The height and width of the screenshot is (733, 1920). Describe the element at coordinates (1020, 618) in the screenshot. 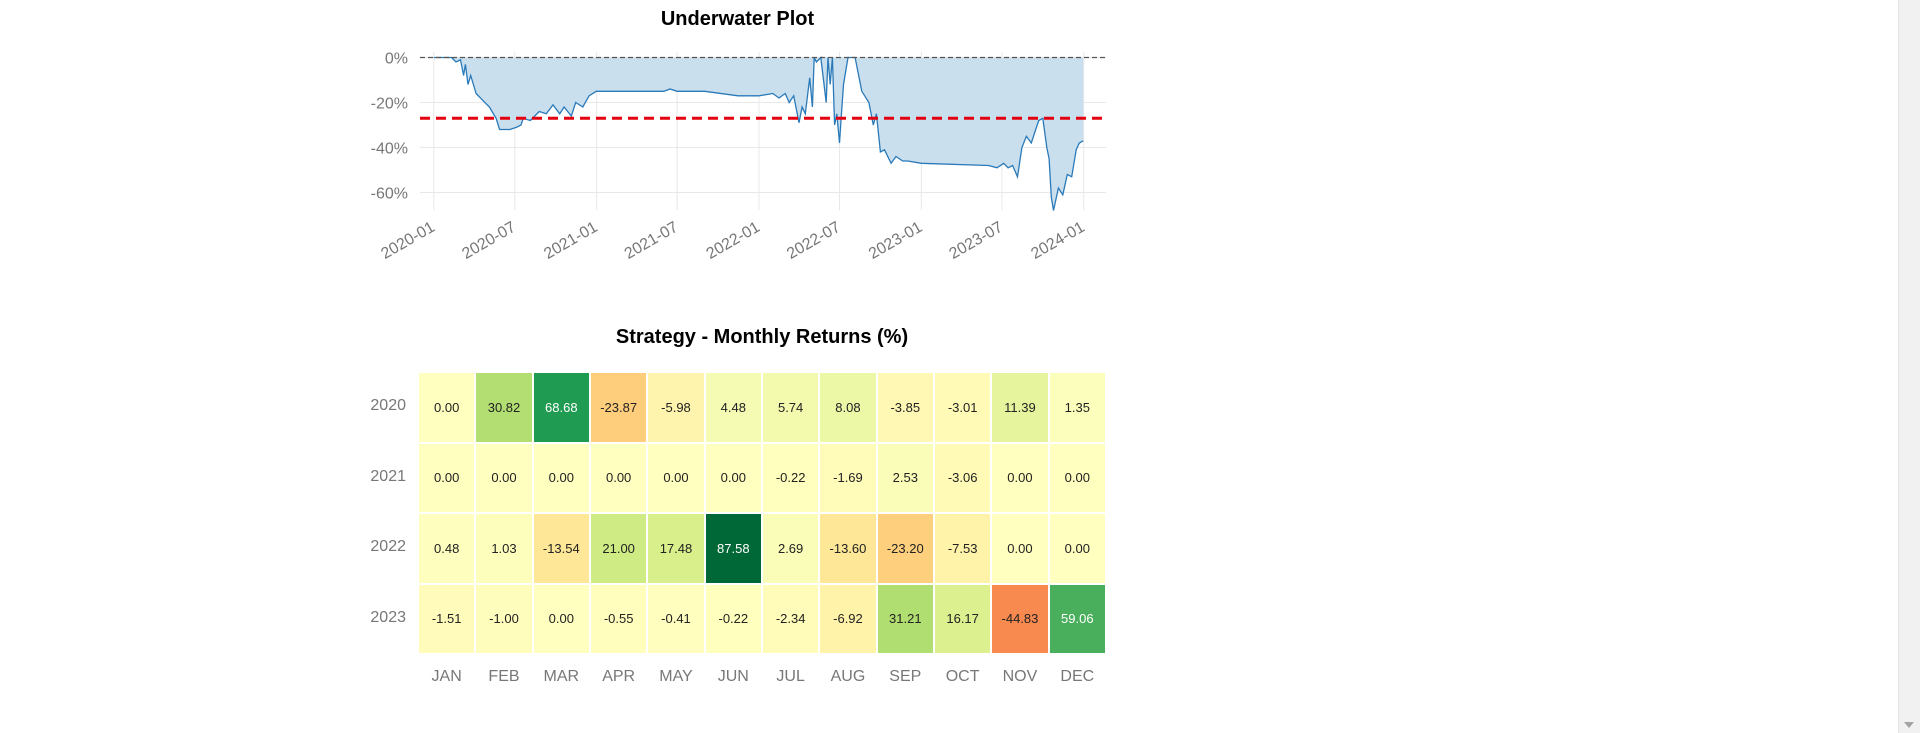

I see `heatmap-cell: -44.83` at that location.